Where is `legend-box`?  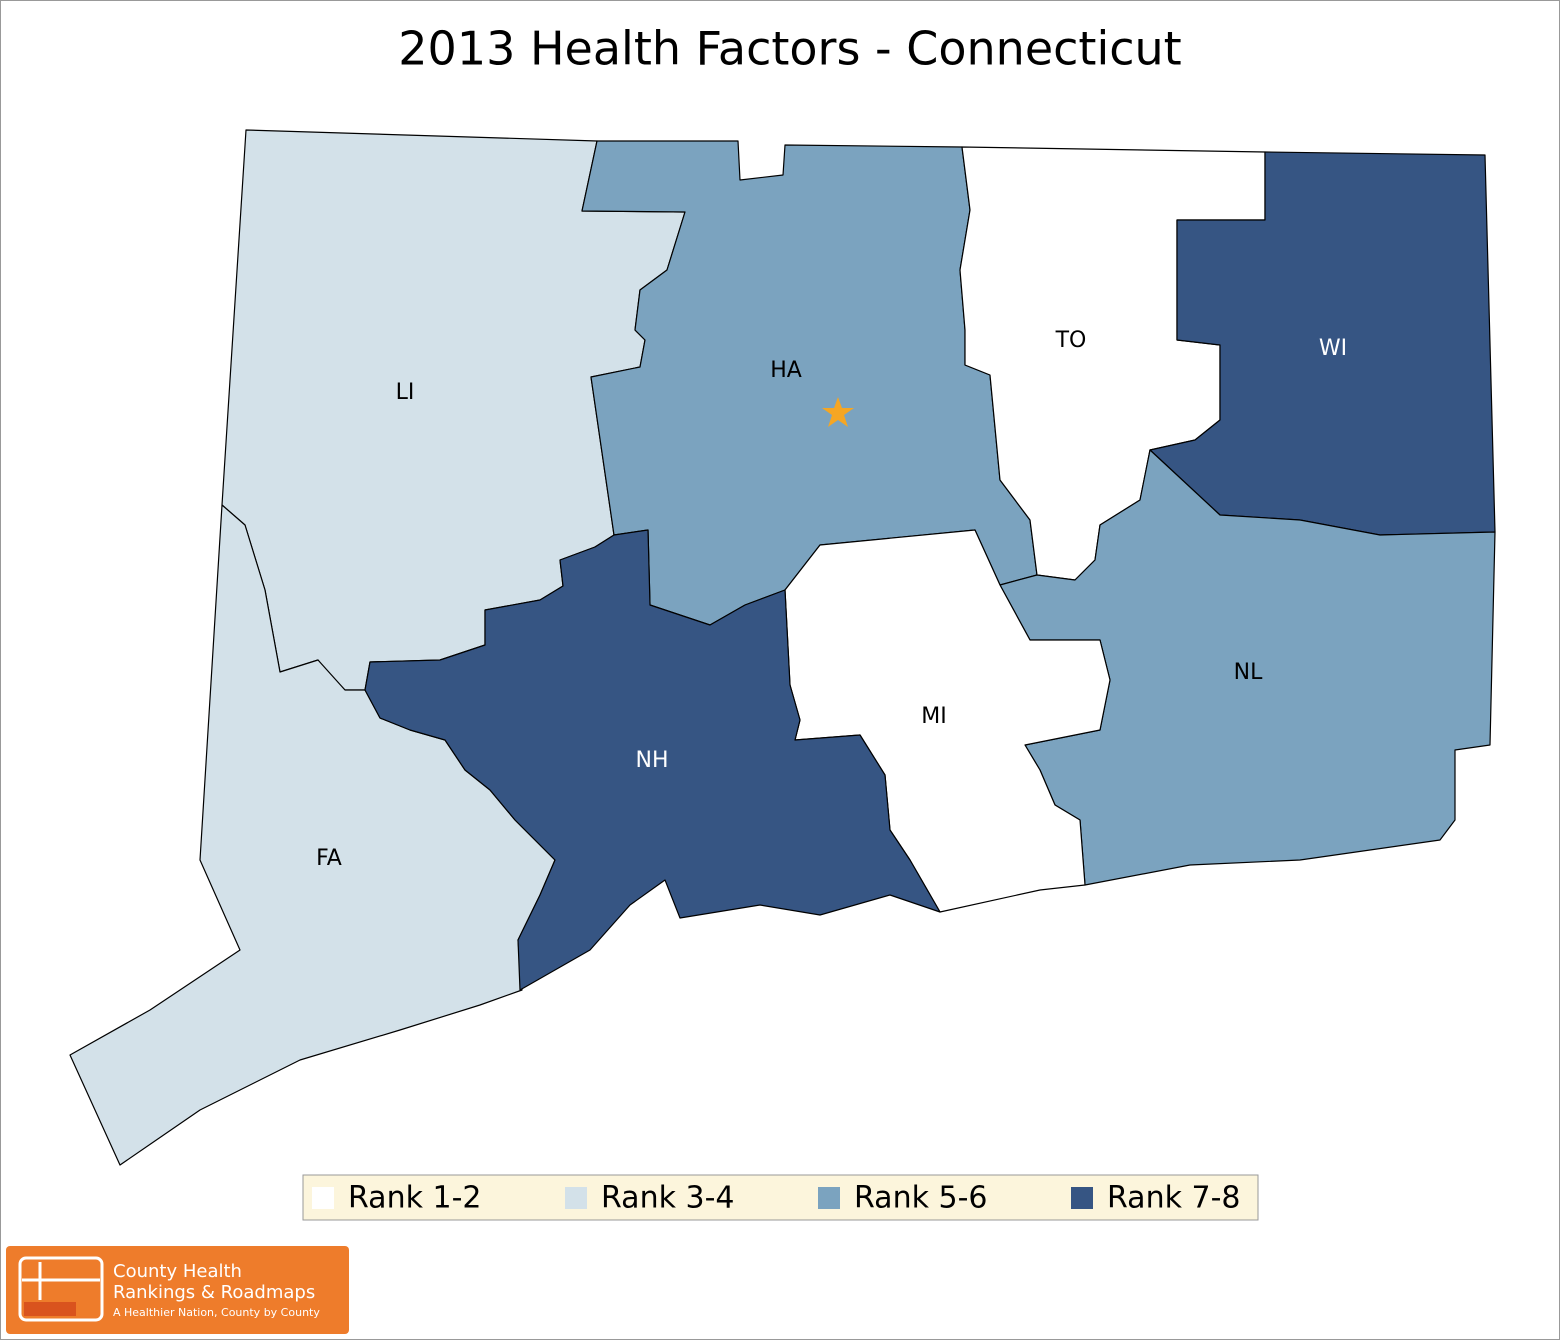
legend-box is located at coordinates (780, 1197).